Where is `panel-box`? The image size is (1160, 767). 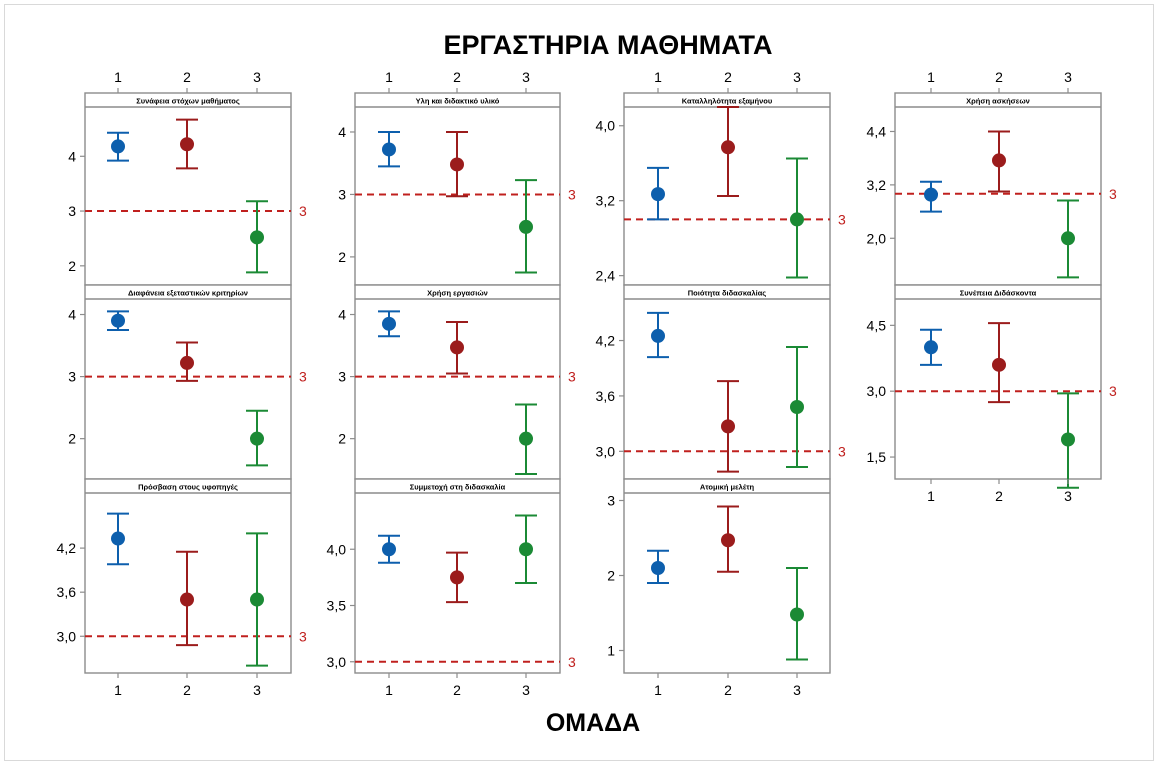
panel-box is located at coordinates (457, 382).